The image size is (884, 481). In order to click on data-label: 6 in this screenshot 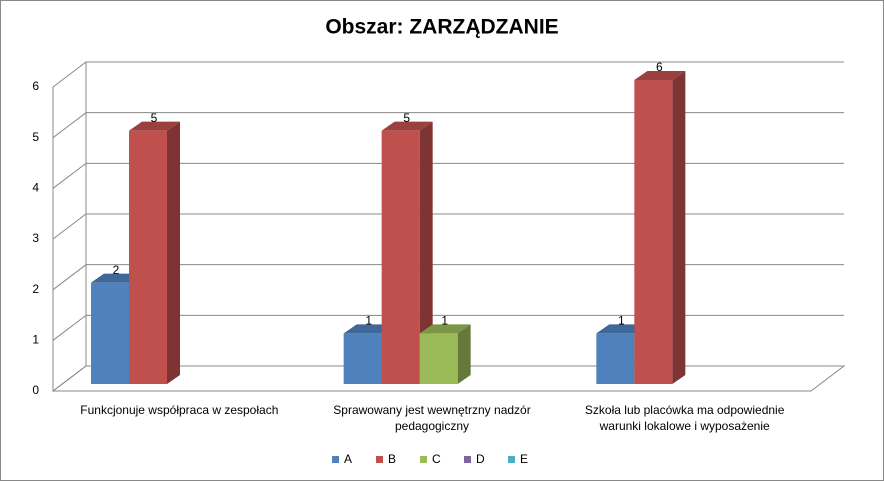, I will do `click(659, 67)`.